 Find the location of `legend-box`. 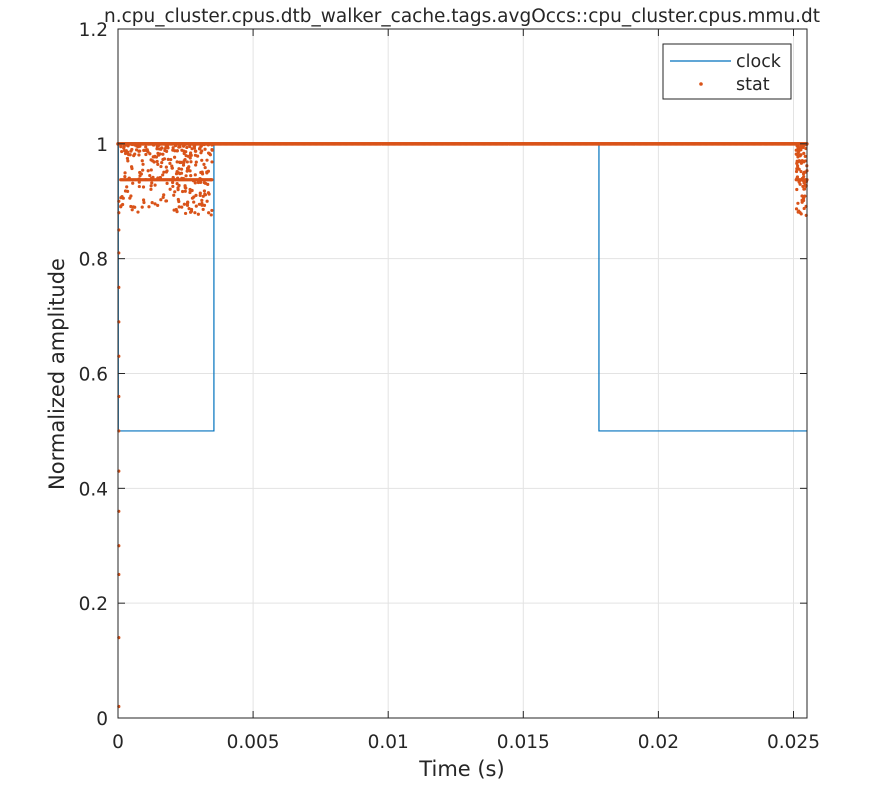

legend-box is located at coordinates (727, 71).